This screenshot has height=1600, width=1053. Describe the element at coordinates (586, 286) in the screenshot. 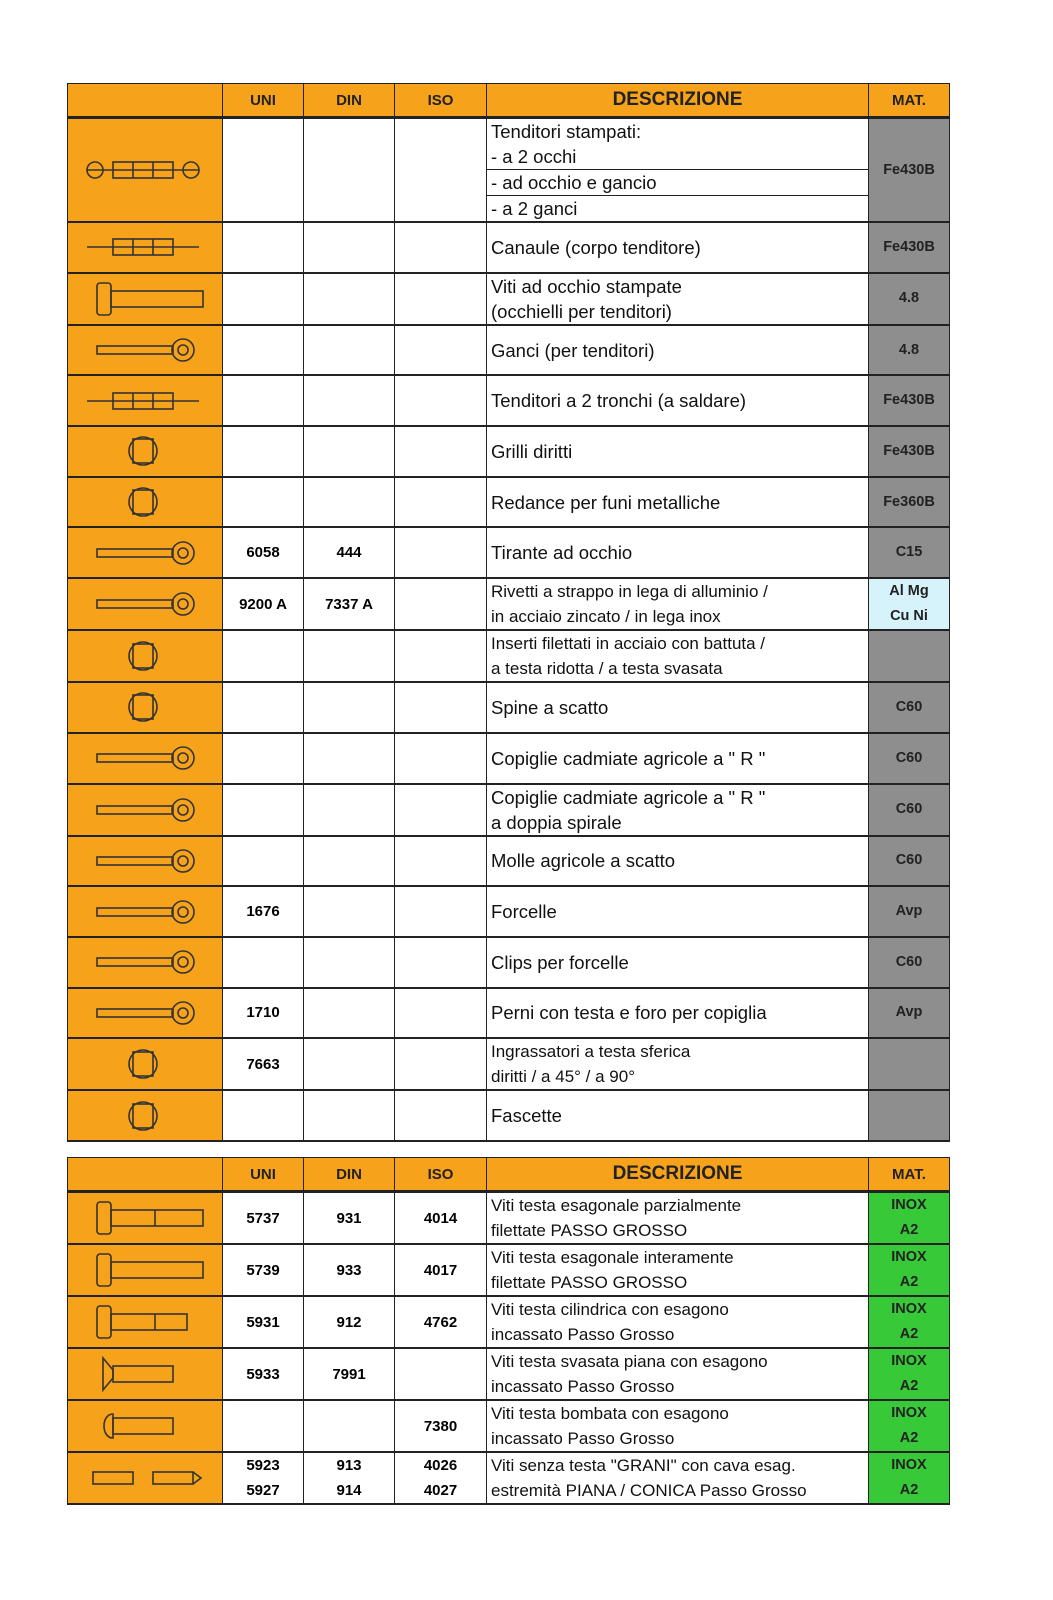

I see `description-line: Viti ad occhio stampate` at that location.